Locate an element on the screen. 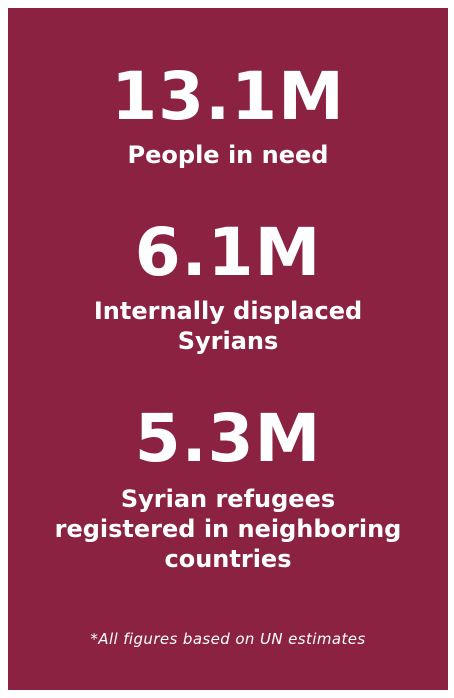 The height and width of the screenshot is (698, 454). stat-value: 5.3M is located at coordinates (228, 438).